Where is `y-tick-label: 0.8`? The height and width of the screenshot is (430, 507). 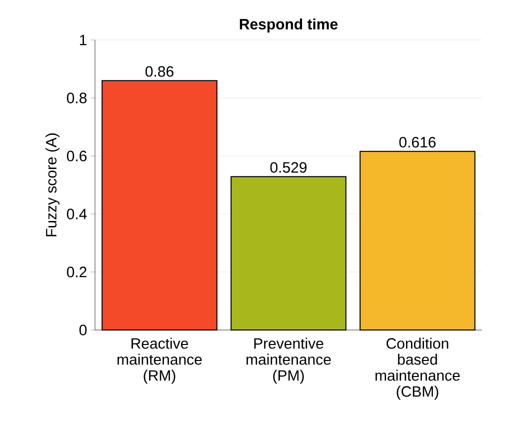
y-tick-label: 0.8 is located at coordinates (76, 98).